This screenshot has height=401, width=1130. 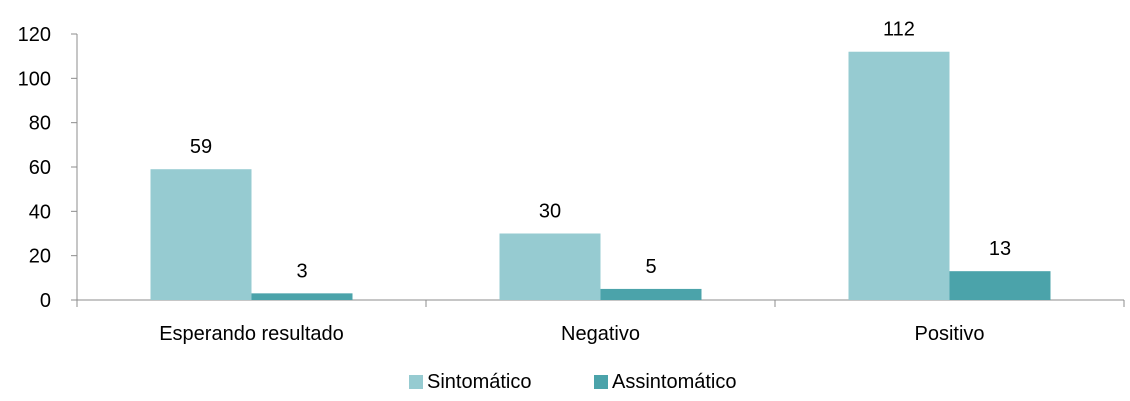 I want to click on legend: Sintomático Assintomático, so click(x=573, y=382).